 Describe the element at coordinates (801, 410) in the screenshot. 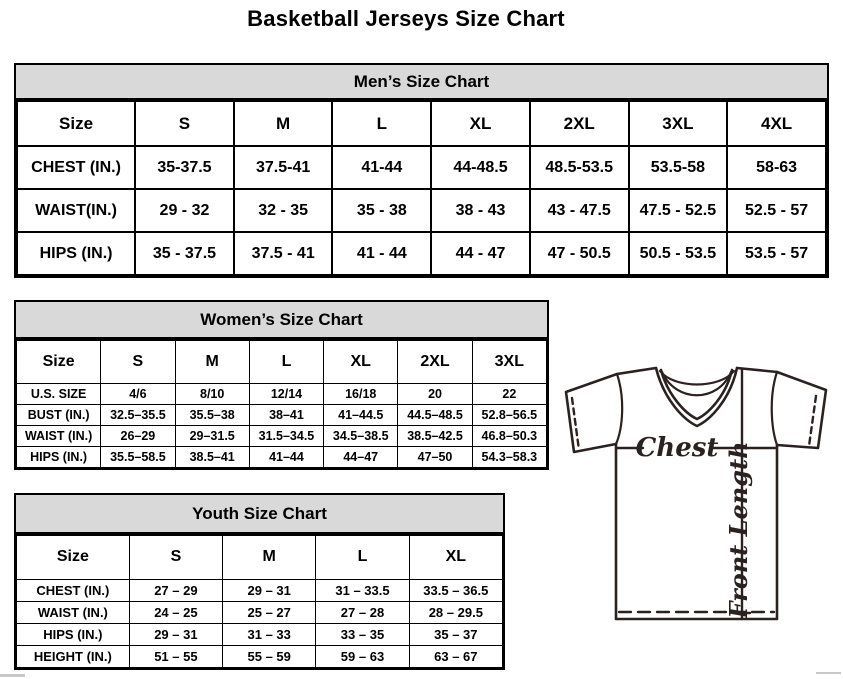

I see `jersey-sleeve-right` at that location.